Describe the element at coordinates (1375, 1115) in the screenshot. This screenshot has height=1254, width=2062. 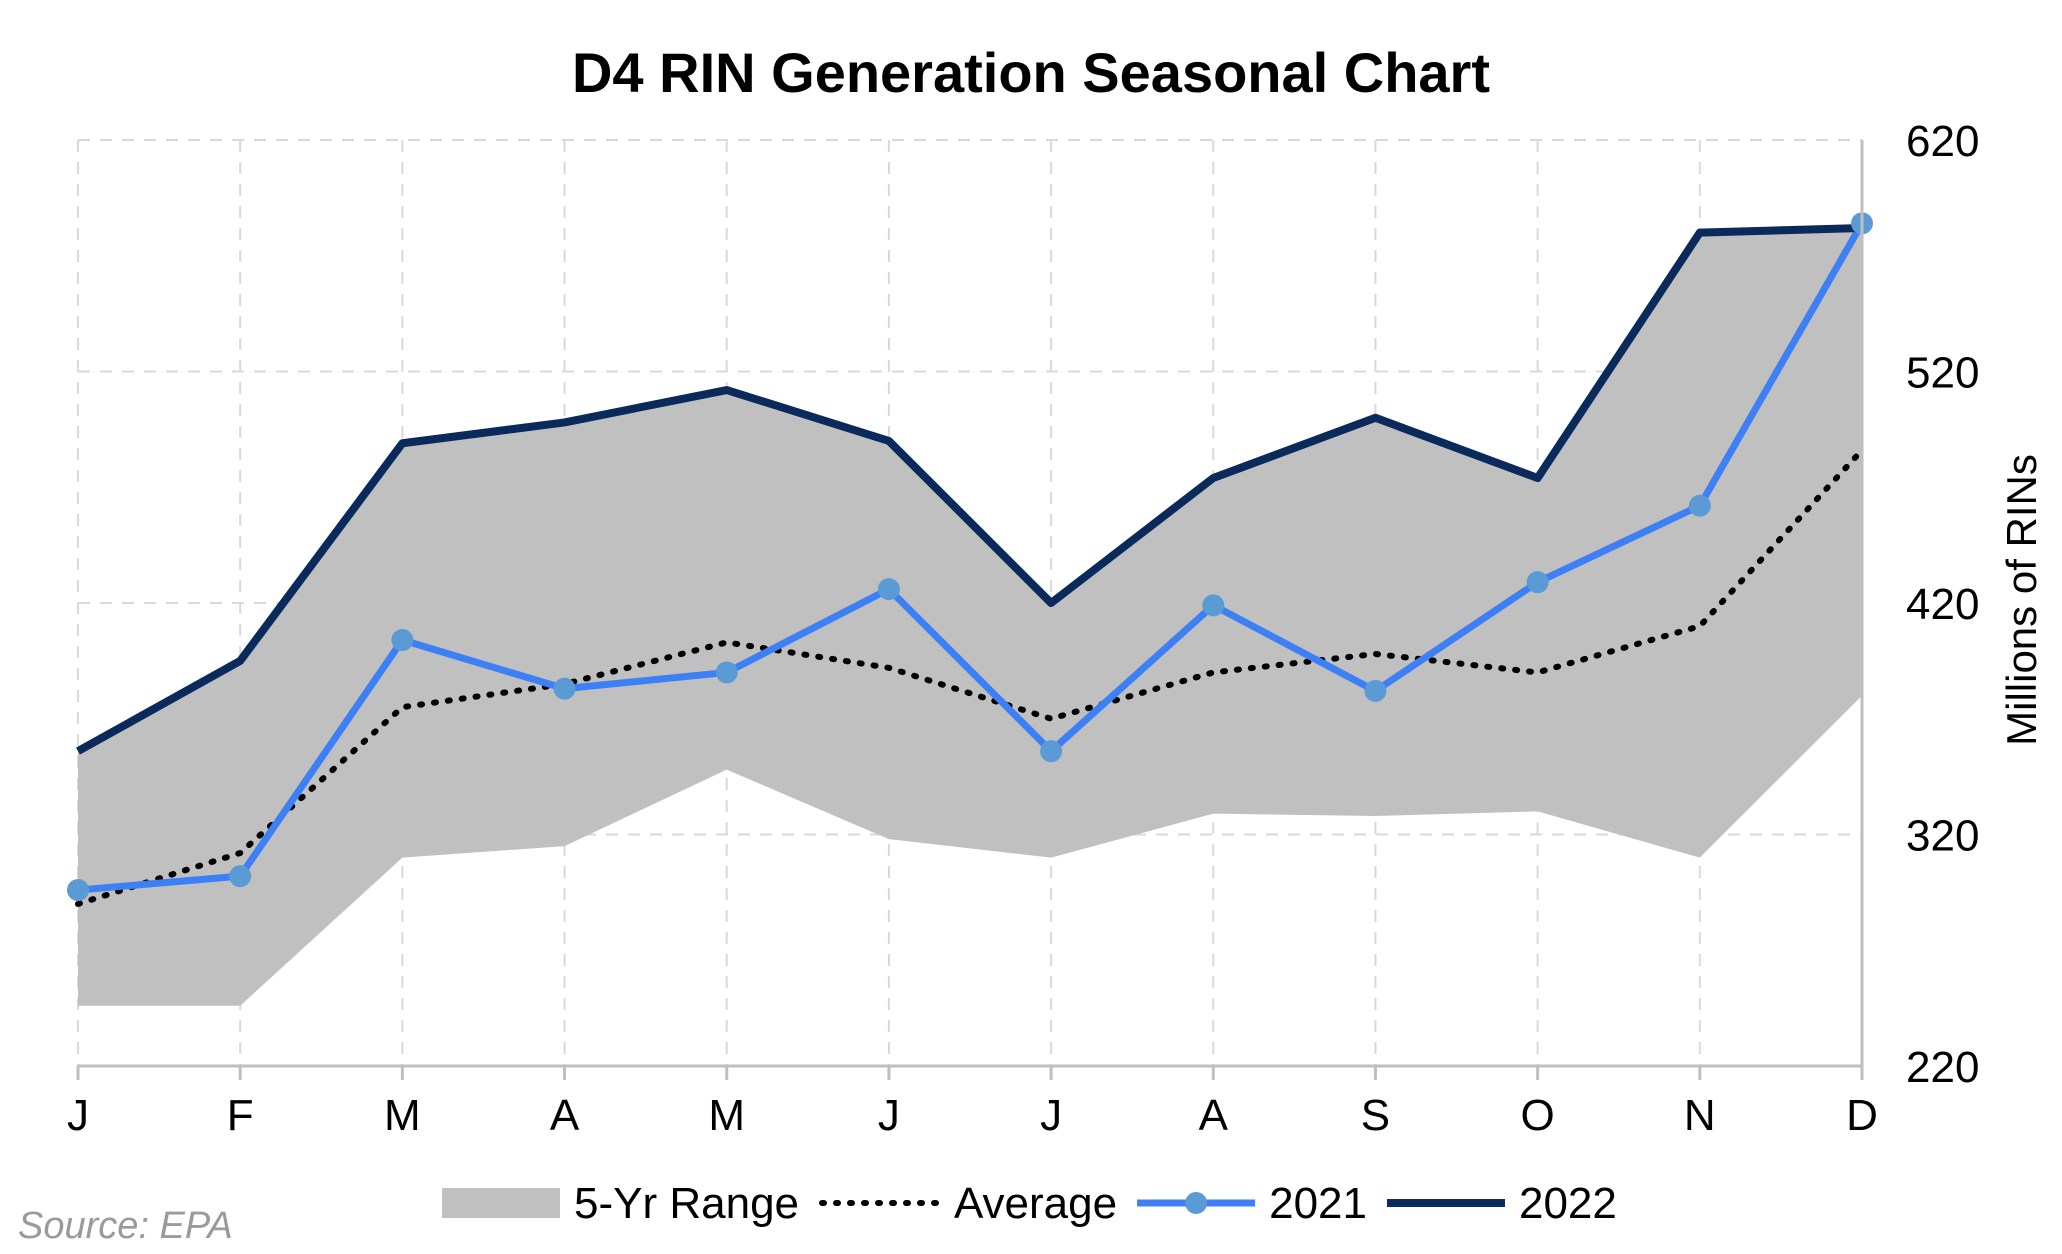
I see `x-tick-label: S` at that location.